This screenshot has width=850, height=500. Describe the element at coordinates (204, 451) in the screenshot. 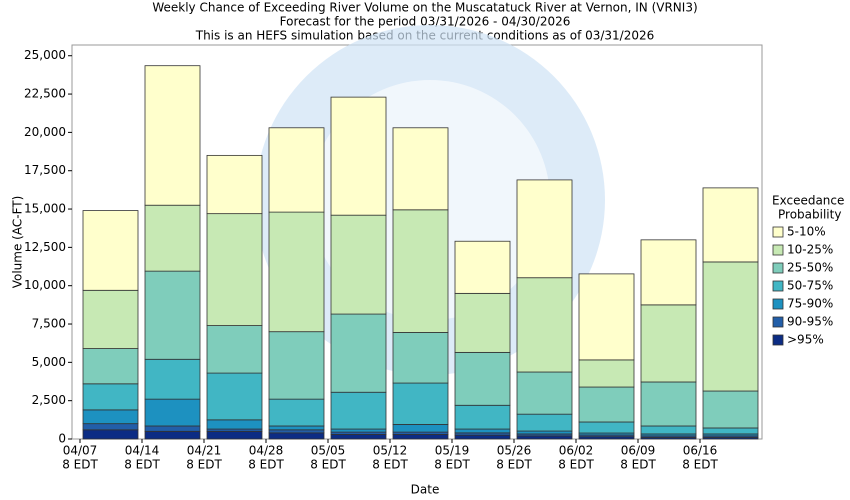

I see `x-tick-label: 04/21` at that location.